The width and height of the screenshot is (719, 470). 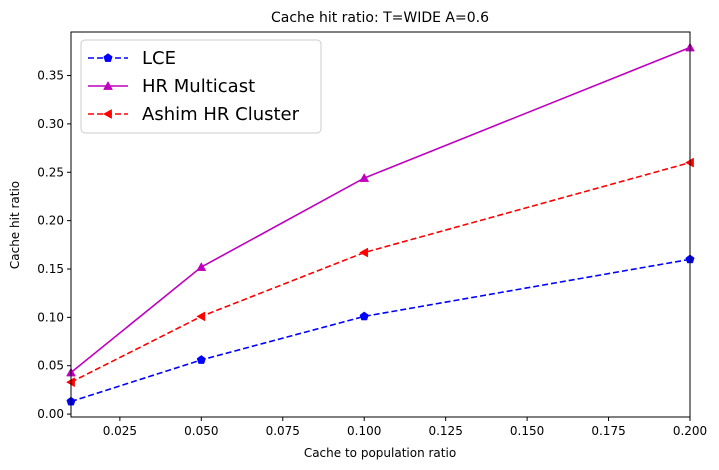 What do you see at coordinates (50, 317) in the screenshot?
I see `y-tick-label: 0.10` at bounding box center [50, 317].